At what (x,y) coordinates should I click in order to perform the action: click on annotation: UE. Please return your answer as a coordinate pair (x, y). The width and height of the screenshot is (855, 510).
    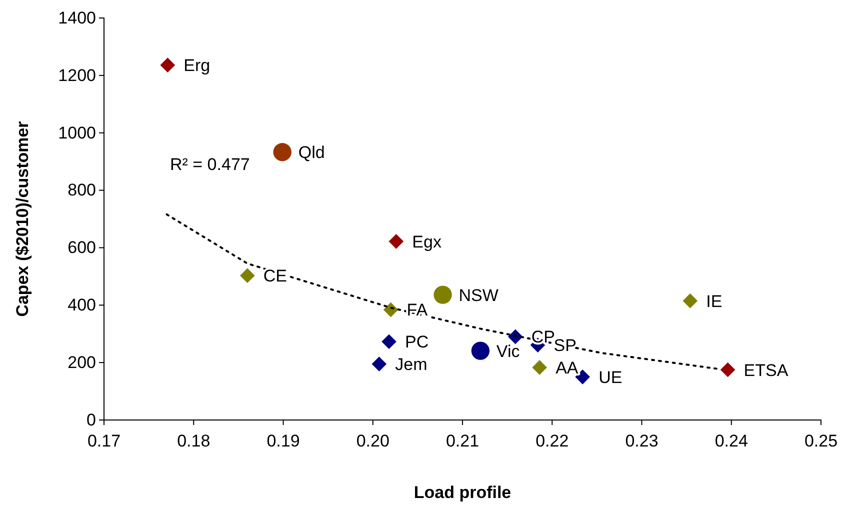
    Looking at the image, I should click on (610, 377).